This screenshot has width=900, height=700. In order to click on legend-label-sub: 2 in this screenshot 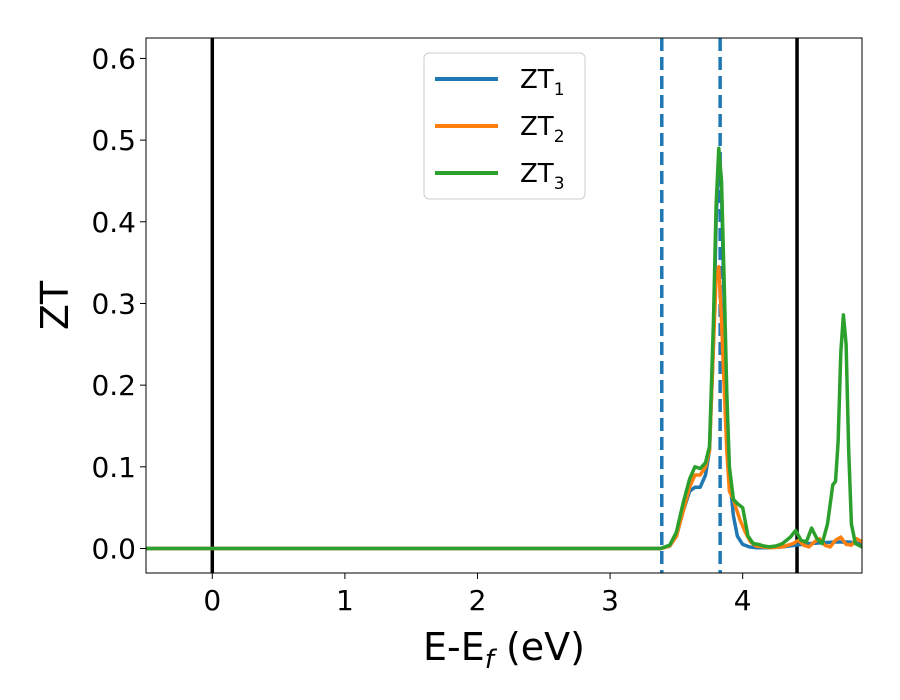, I will do `click(559, 137)`.